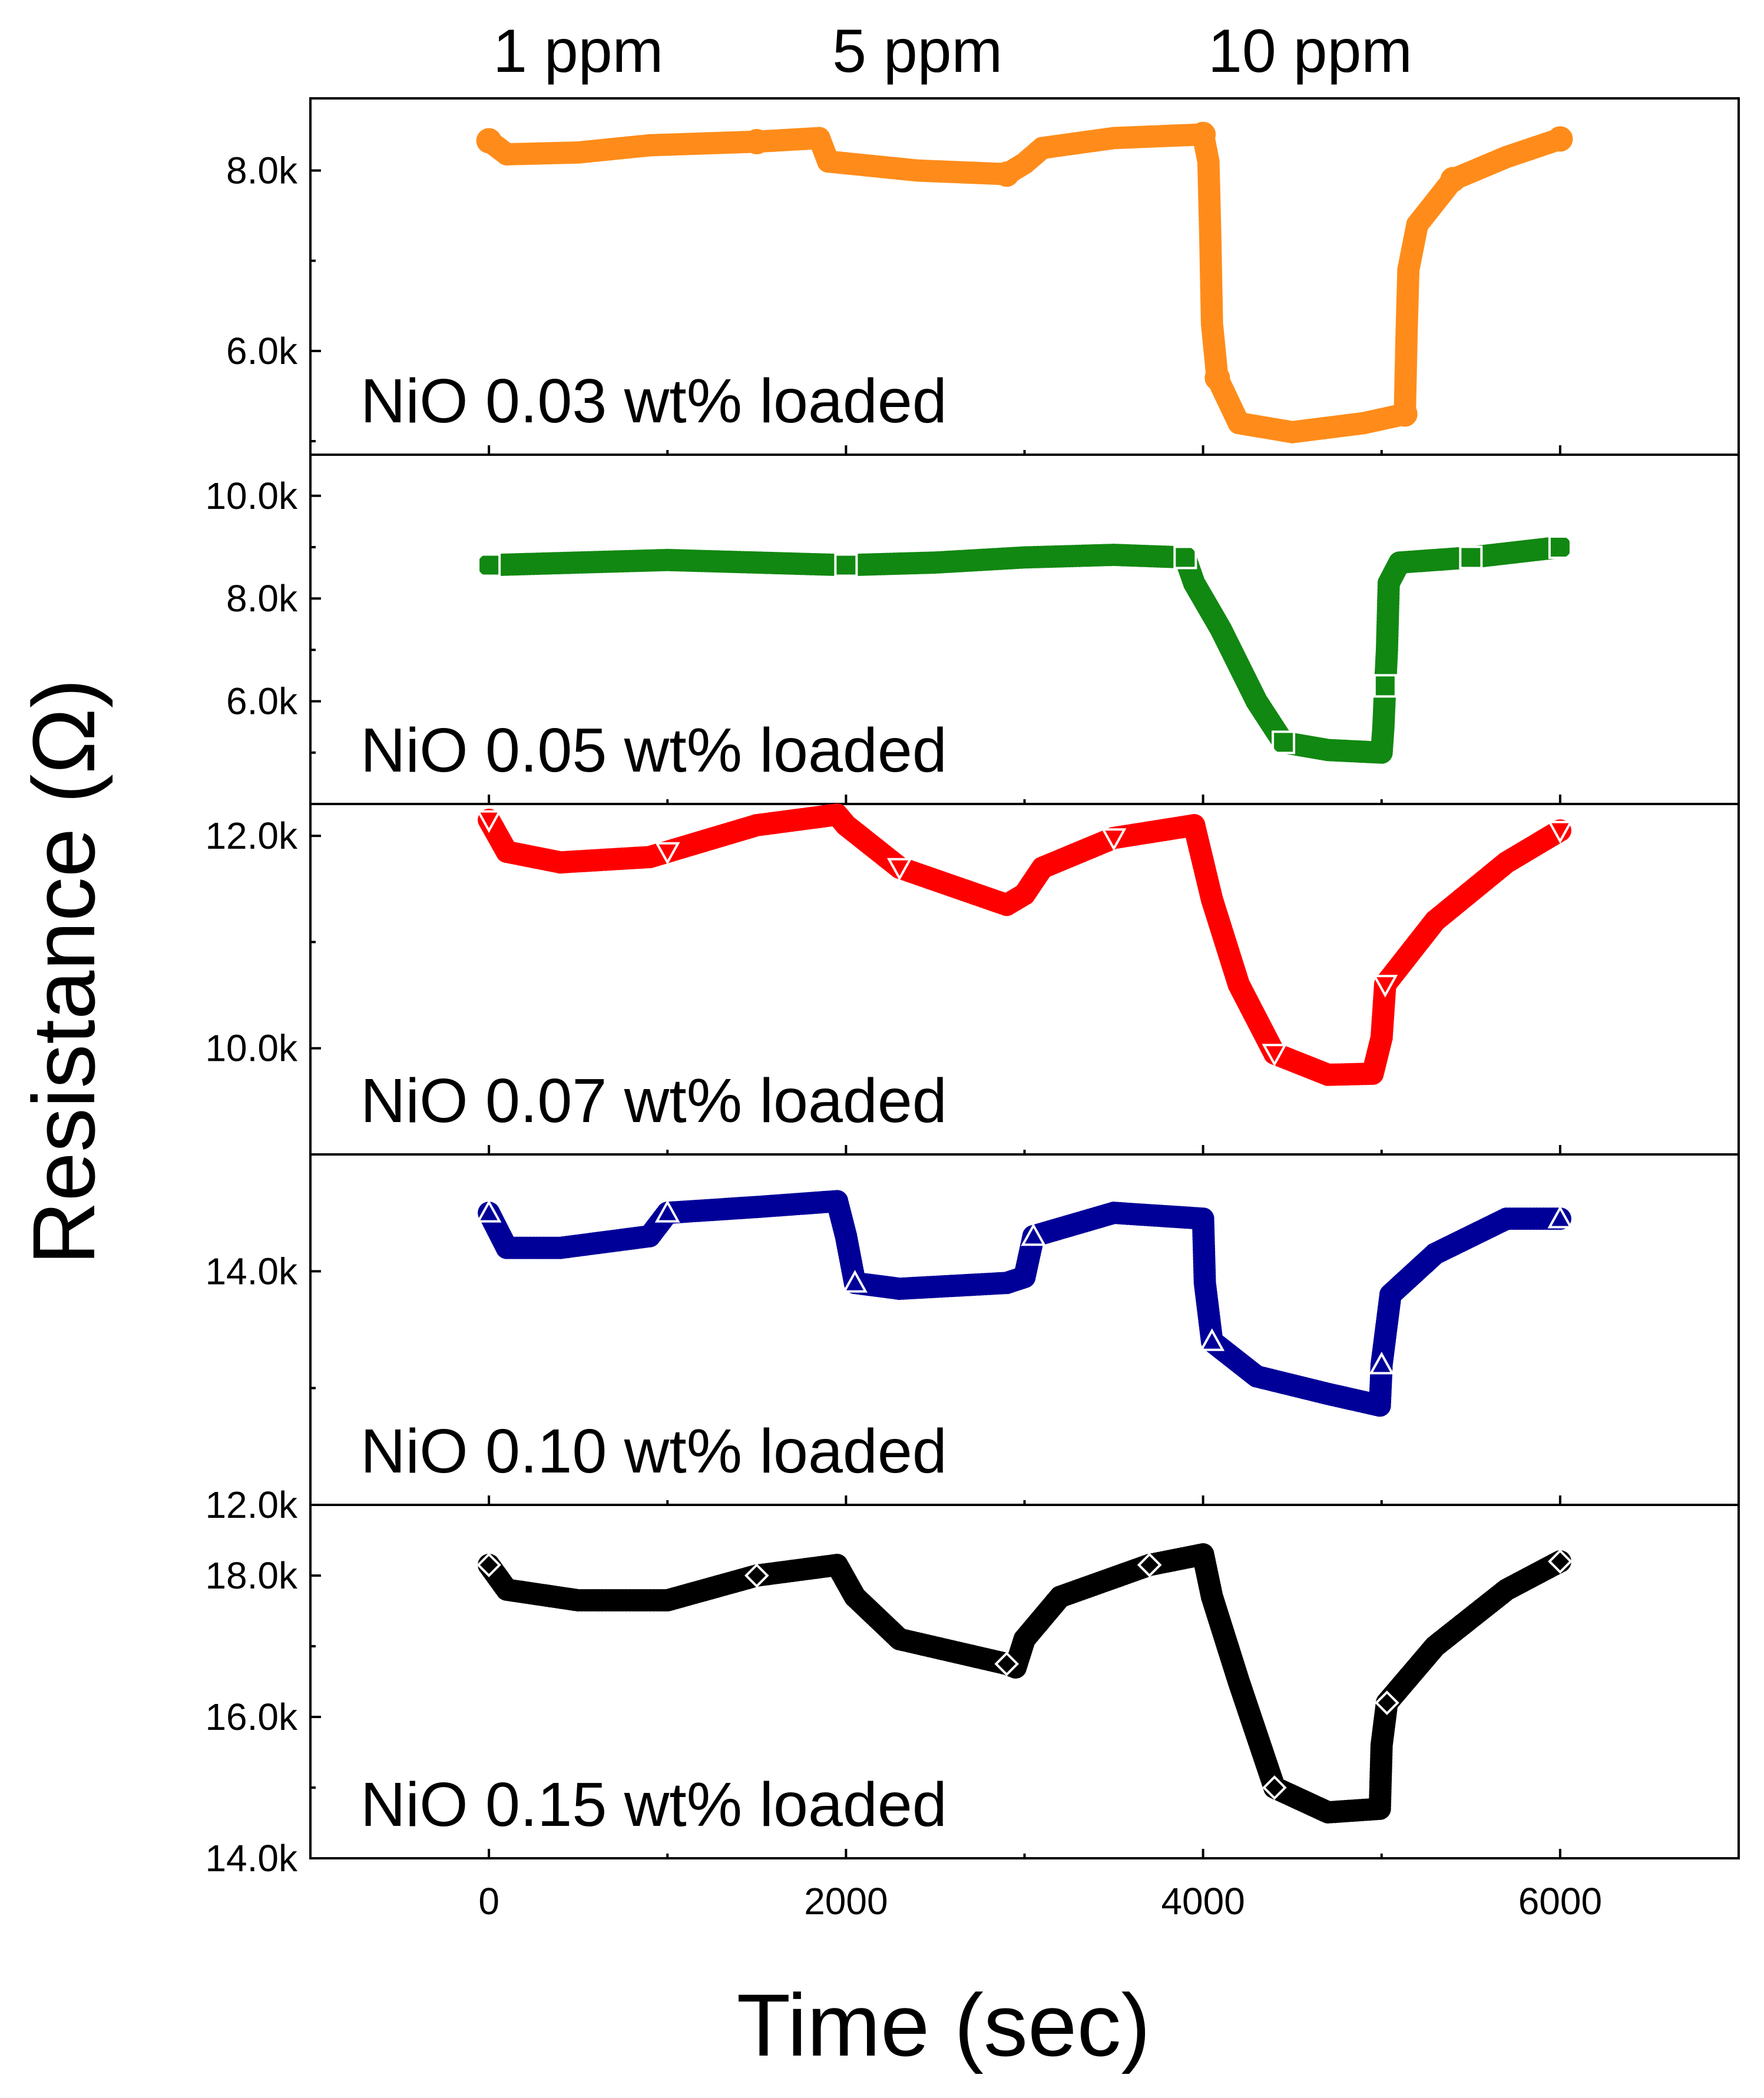  Describe the element at coordinates (653, 751) in the screenshot. I see `panel-label: NiO 0.05 wt% loaded` at that location.